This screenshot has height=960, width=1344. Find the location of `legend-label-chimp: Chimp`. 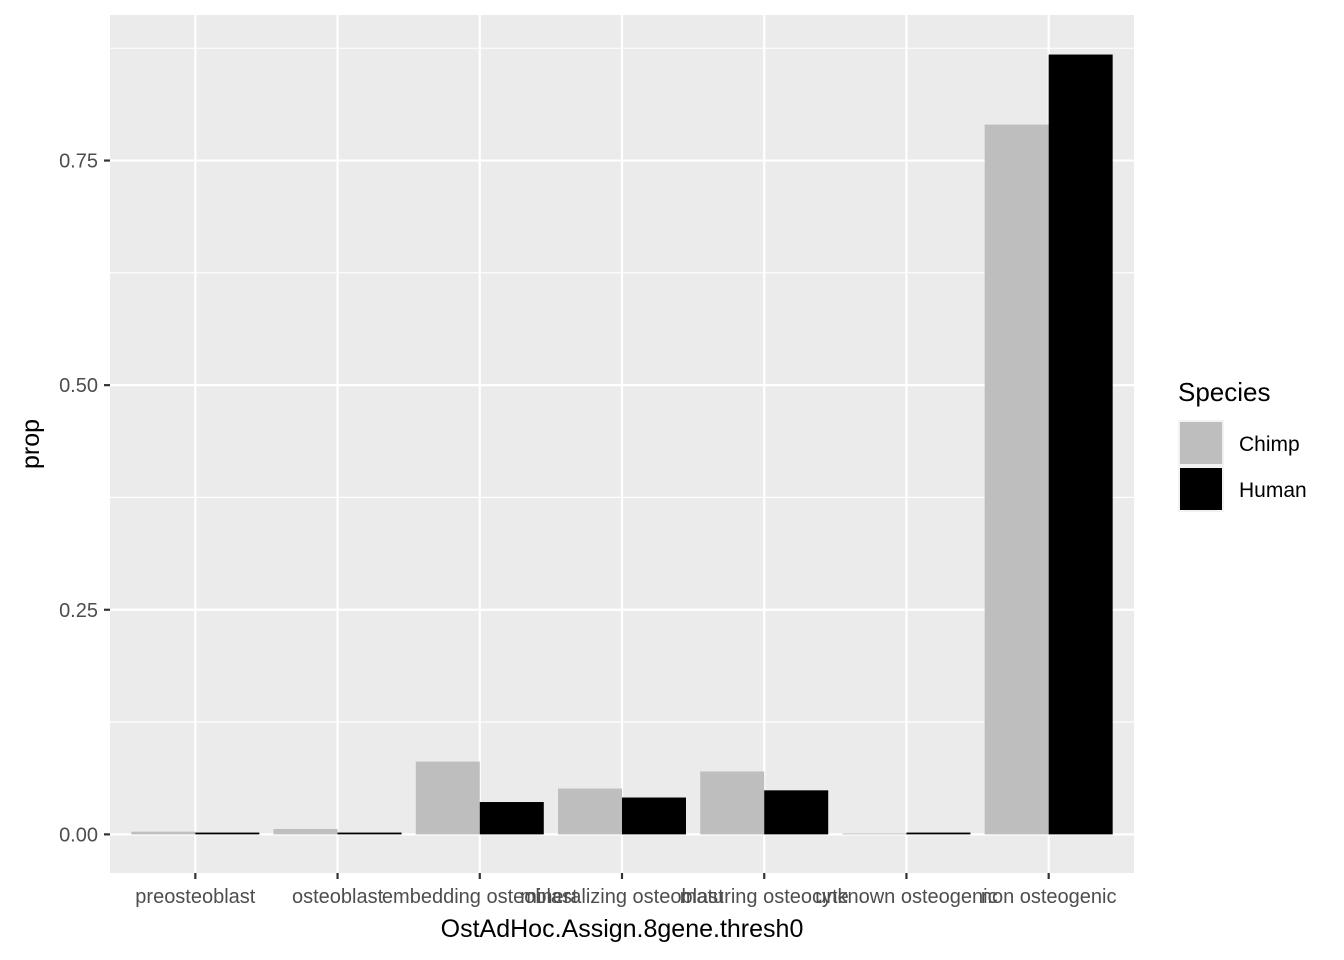

legend-label-chimp: Chimp is located at coordinates (1269, 444).